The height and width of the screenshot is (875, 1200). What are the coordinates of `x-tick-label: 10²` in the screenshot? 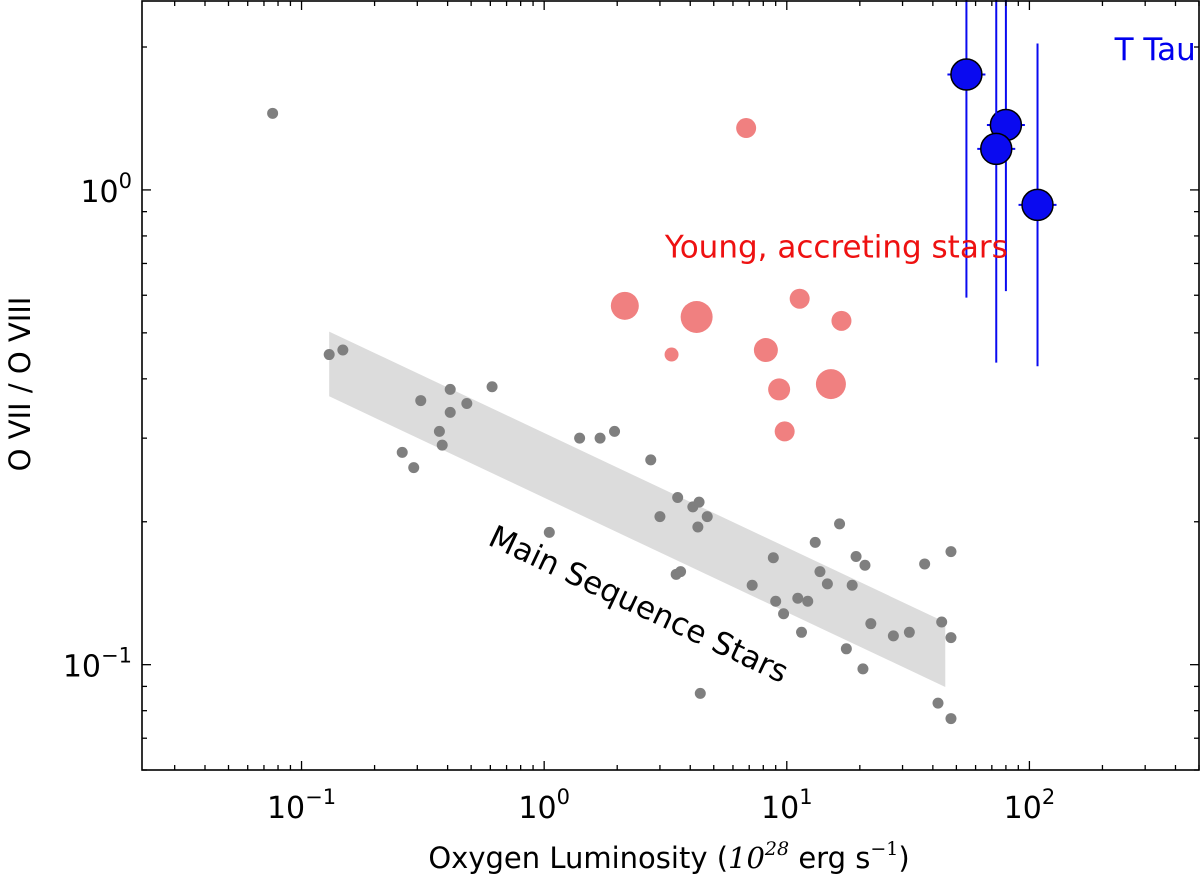 It's located at (1030, 805).